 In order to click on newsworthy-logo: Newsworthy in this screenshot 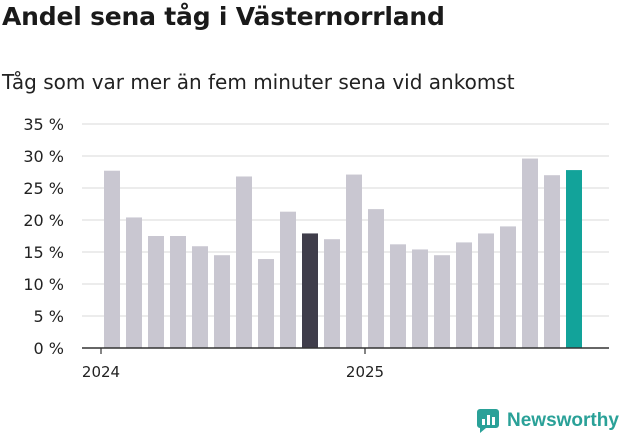, I will do `click(547, 421)`.